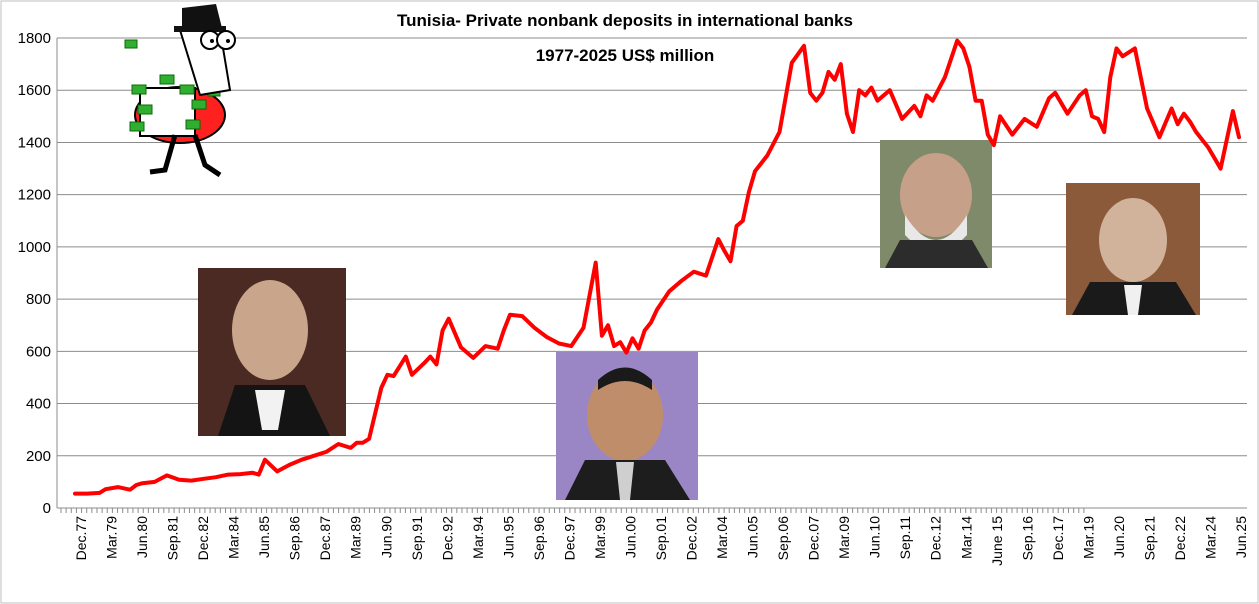 This screenshot has width=1259, height=604. What do you see at coordinates (966, 537) in the screenshot?
I see `x-tick-label: Mar.14` at bounding box center [966, 537].